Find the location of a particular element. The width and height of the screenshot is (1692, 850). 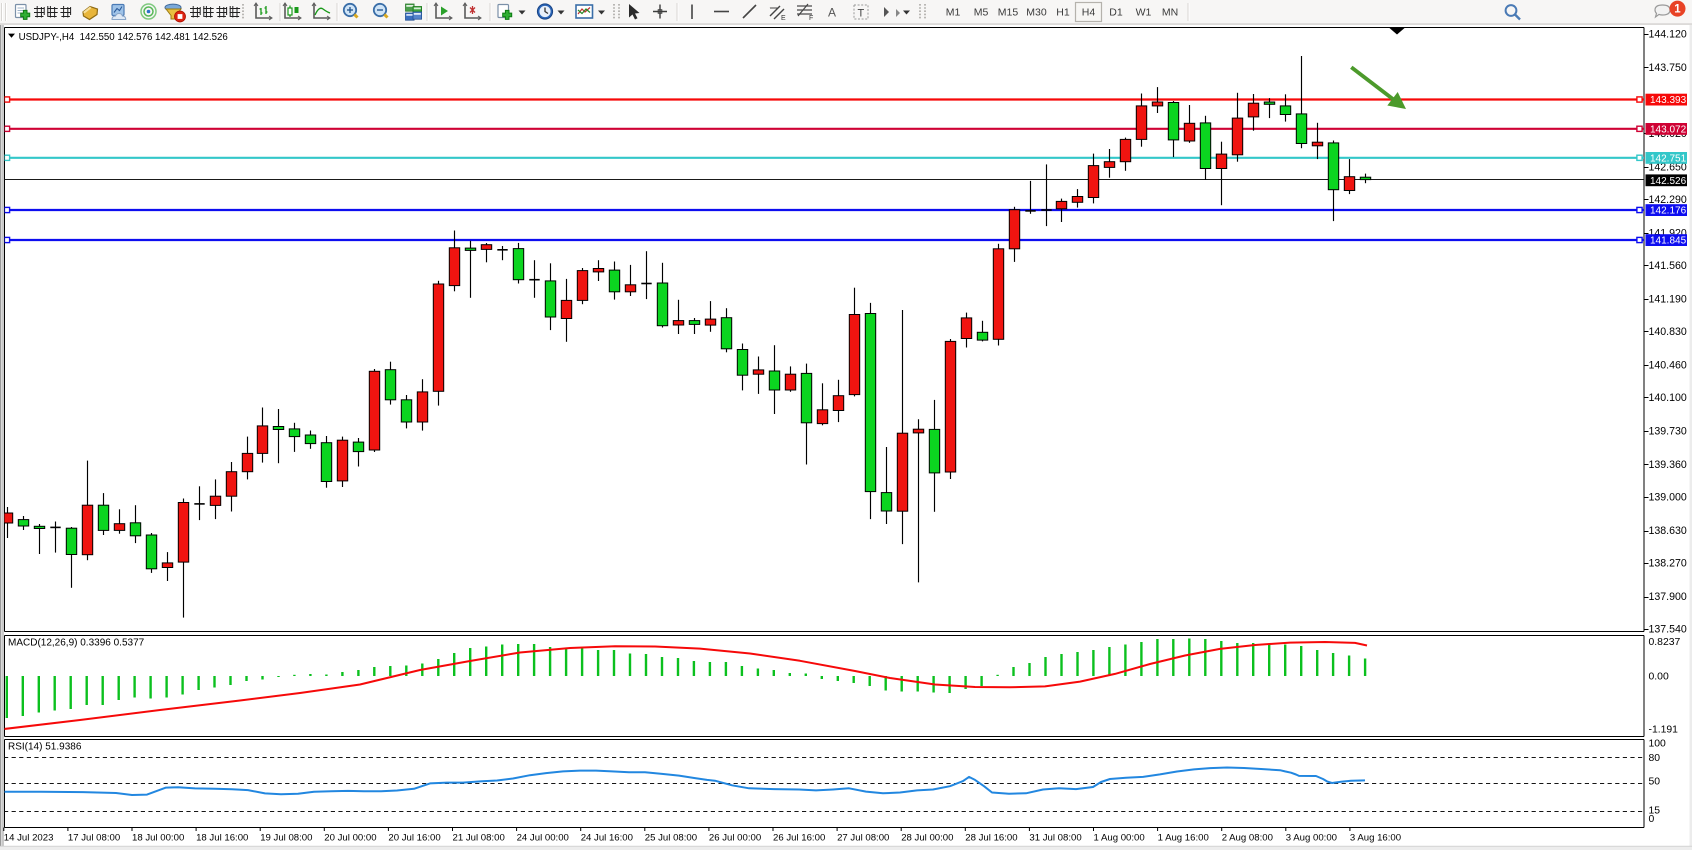

svg-text: 142.526 is located at coordinates (1668, 181).